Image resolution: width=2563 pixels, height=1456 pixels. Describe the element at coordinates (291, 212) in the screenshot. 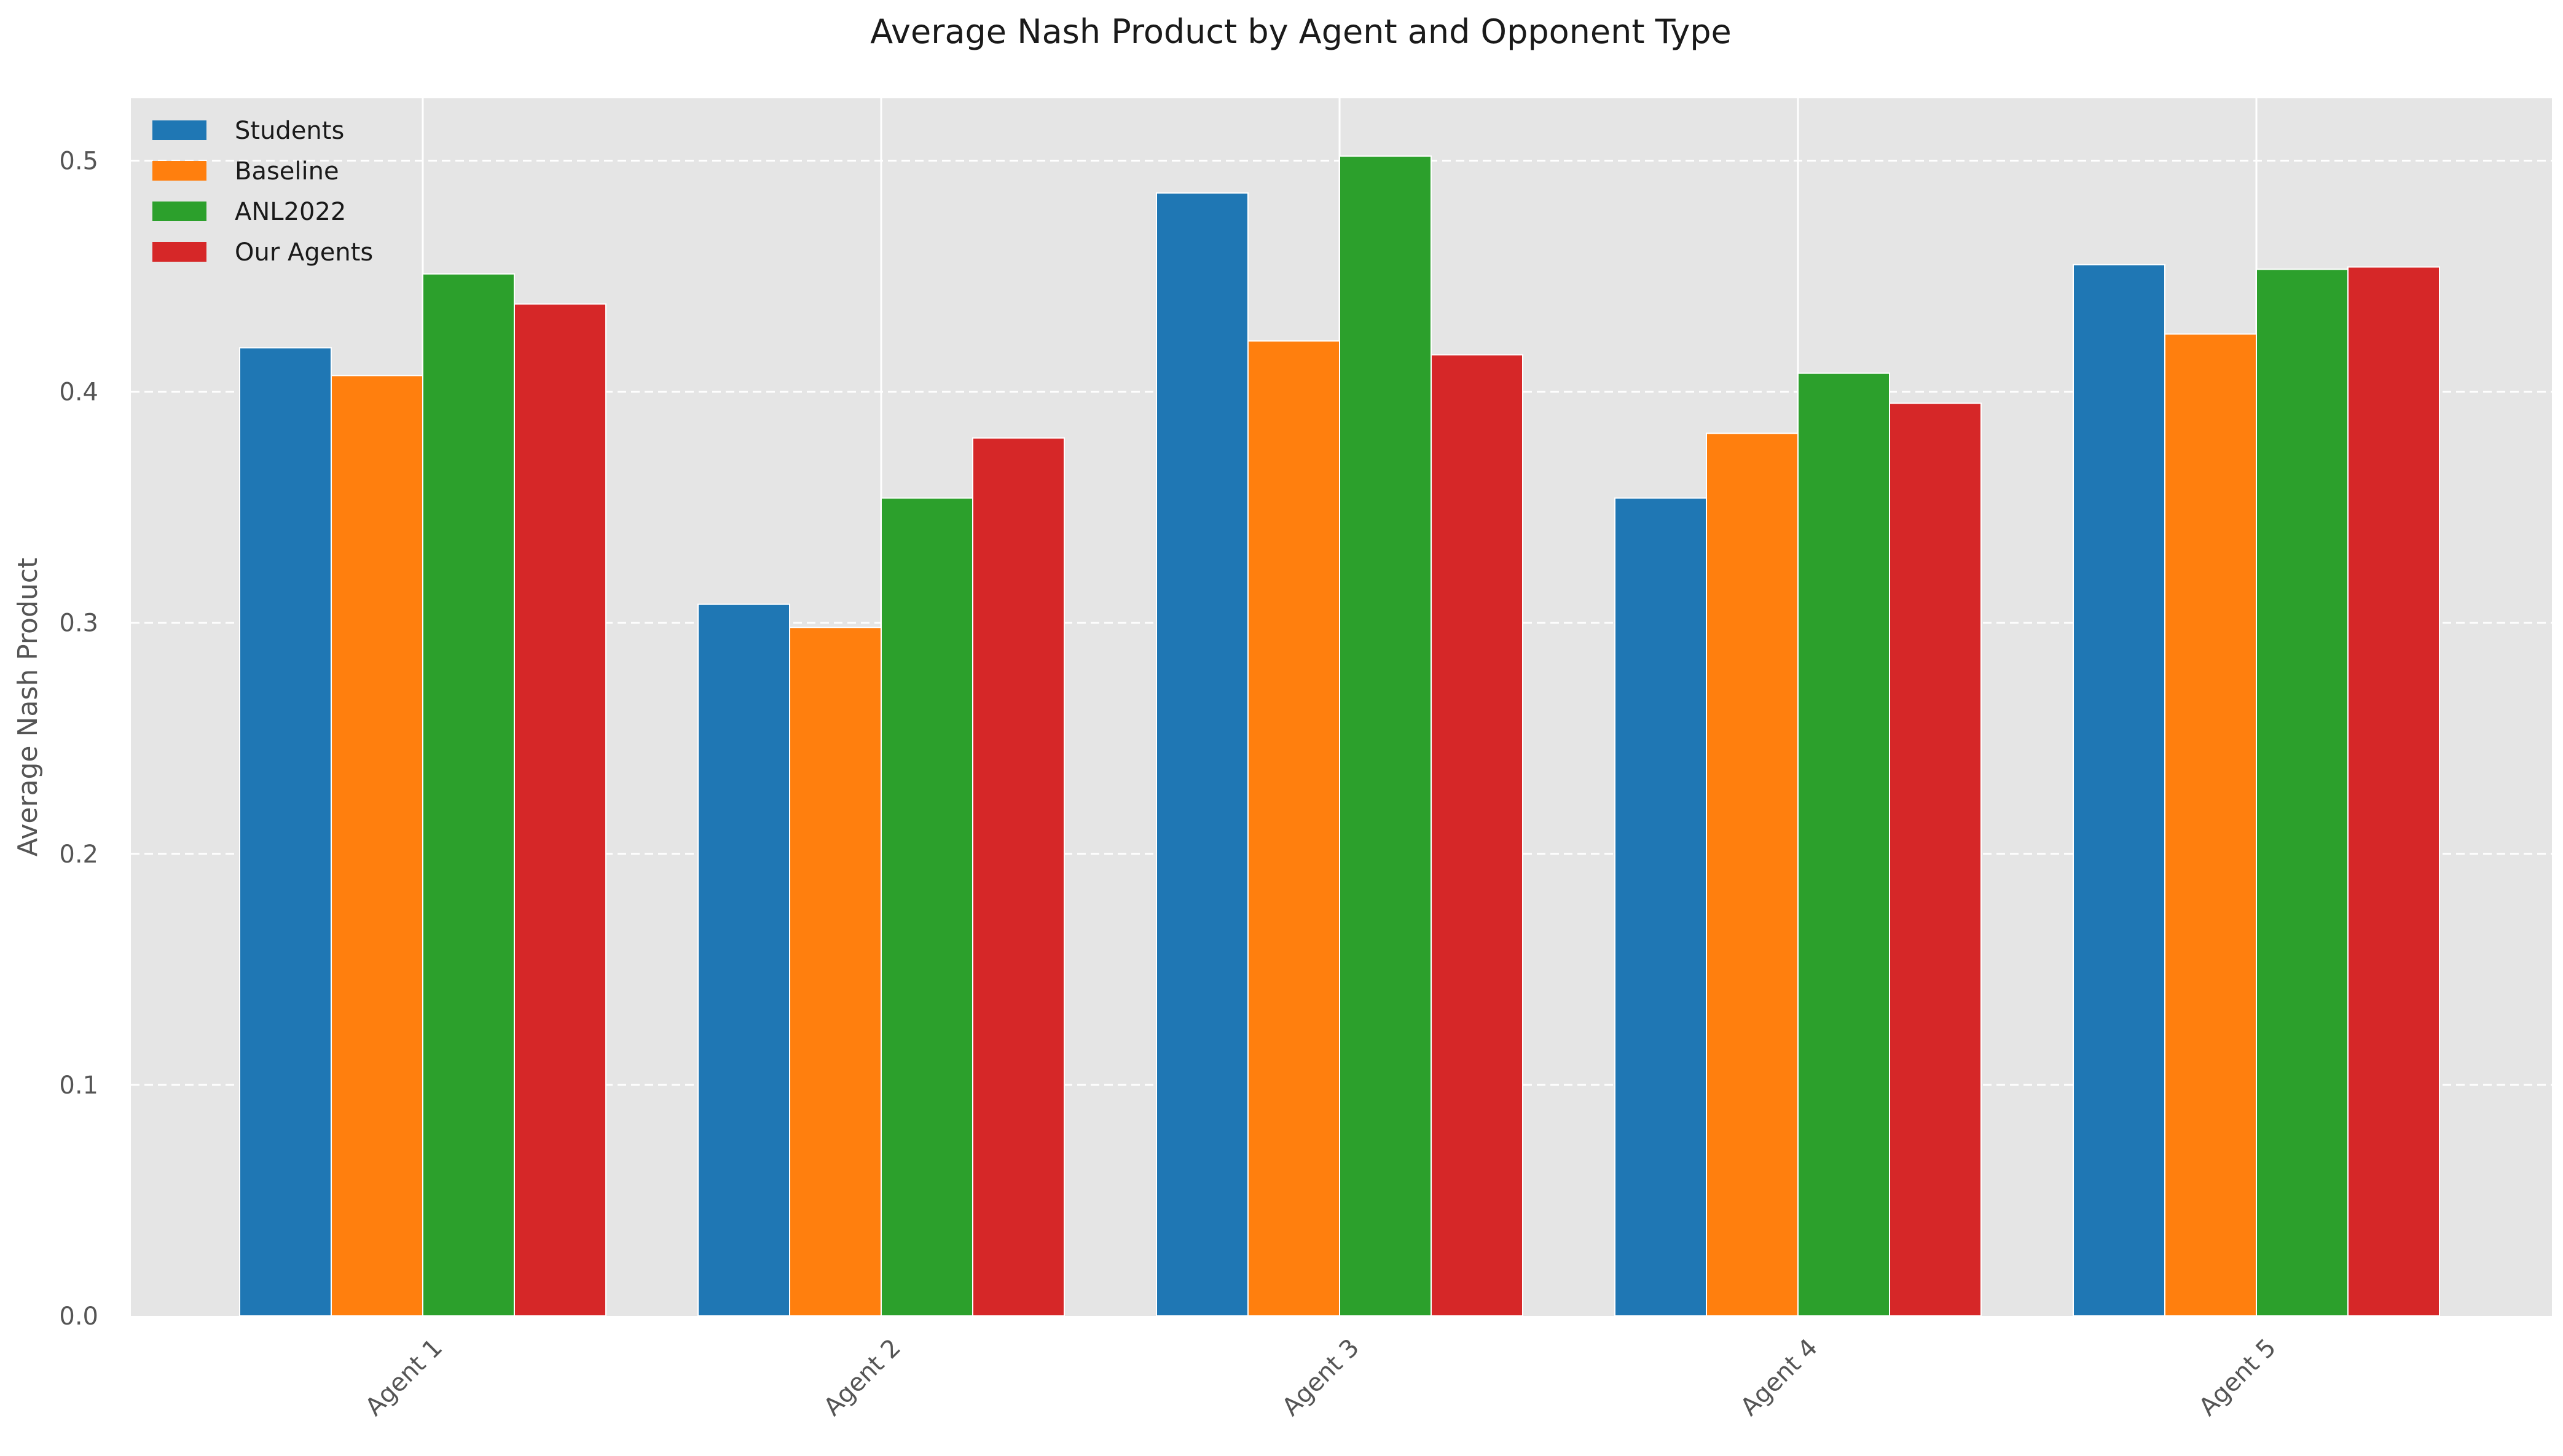

I see `legend-label: ANL2022` at that location.